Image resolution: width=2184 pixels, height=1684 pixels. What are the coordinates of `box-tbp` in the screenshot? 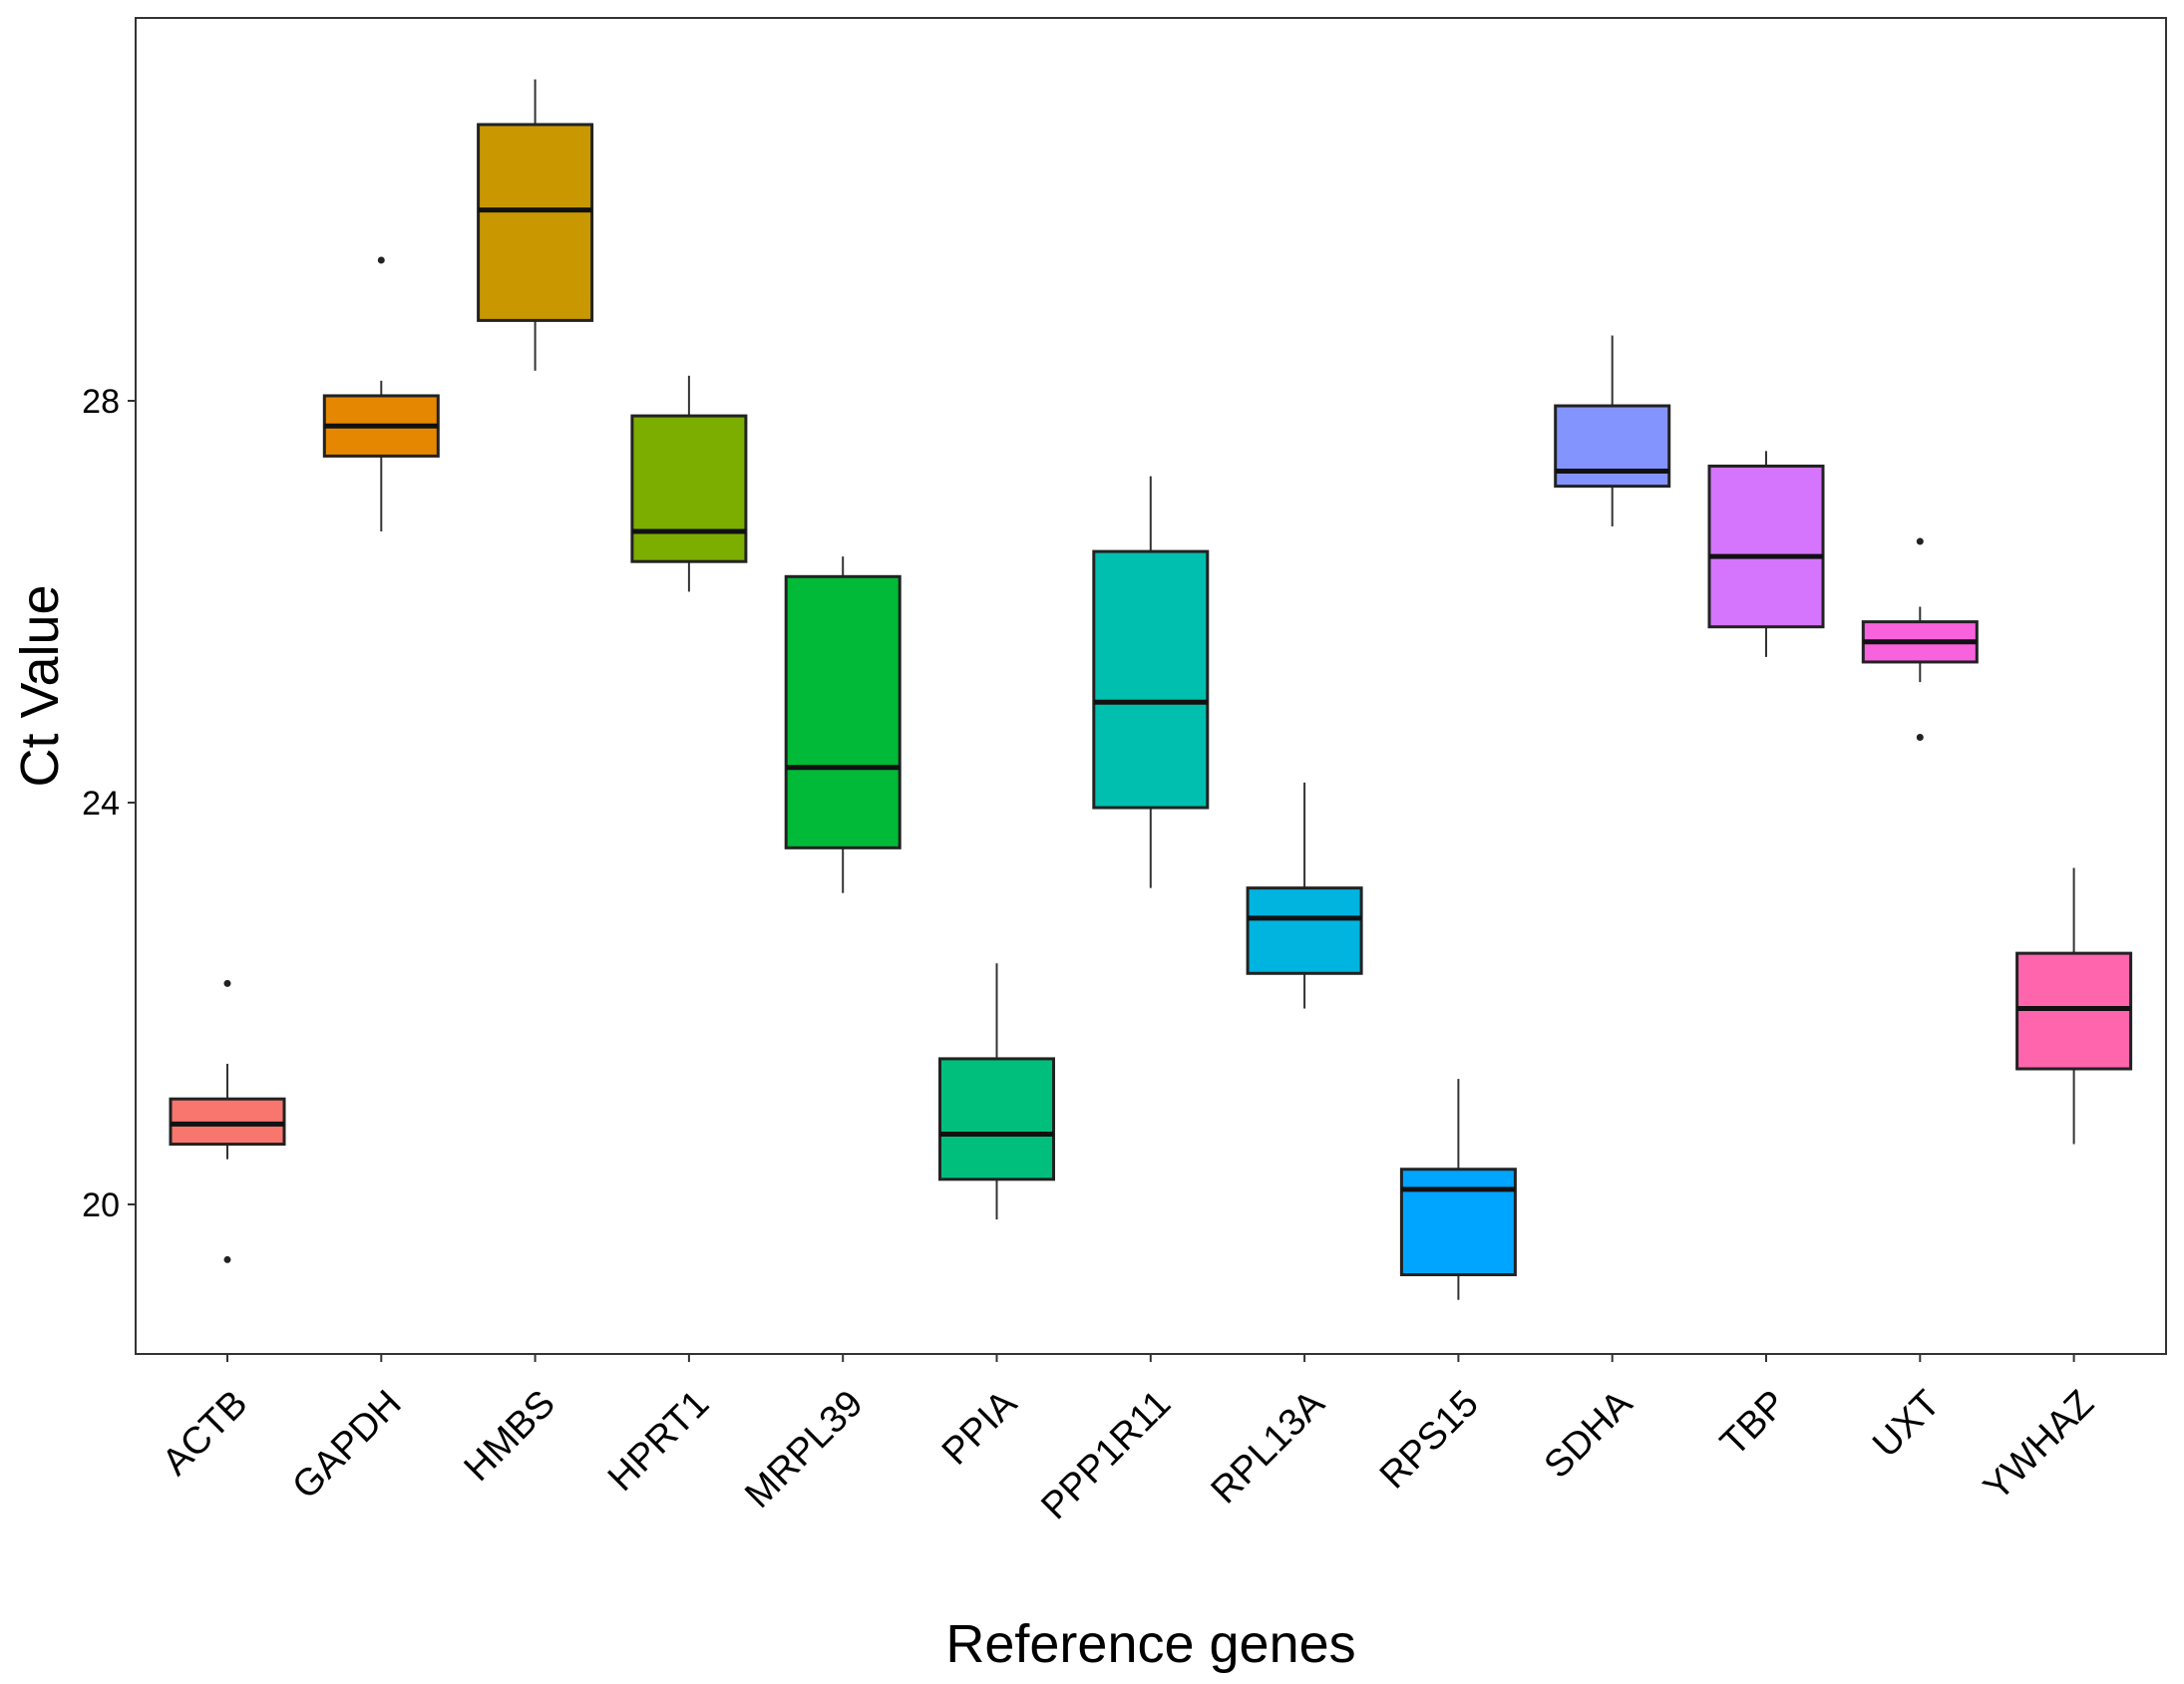 It's located at (1766, 554).